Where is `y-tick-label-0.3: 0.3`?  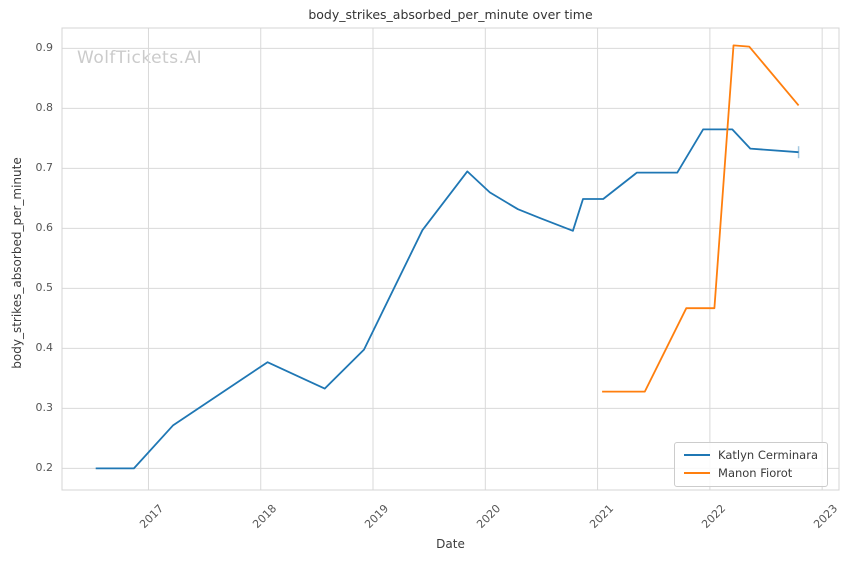 y-tick-label-0.3: 0.3 is located at coordinates (44, 408).